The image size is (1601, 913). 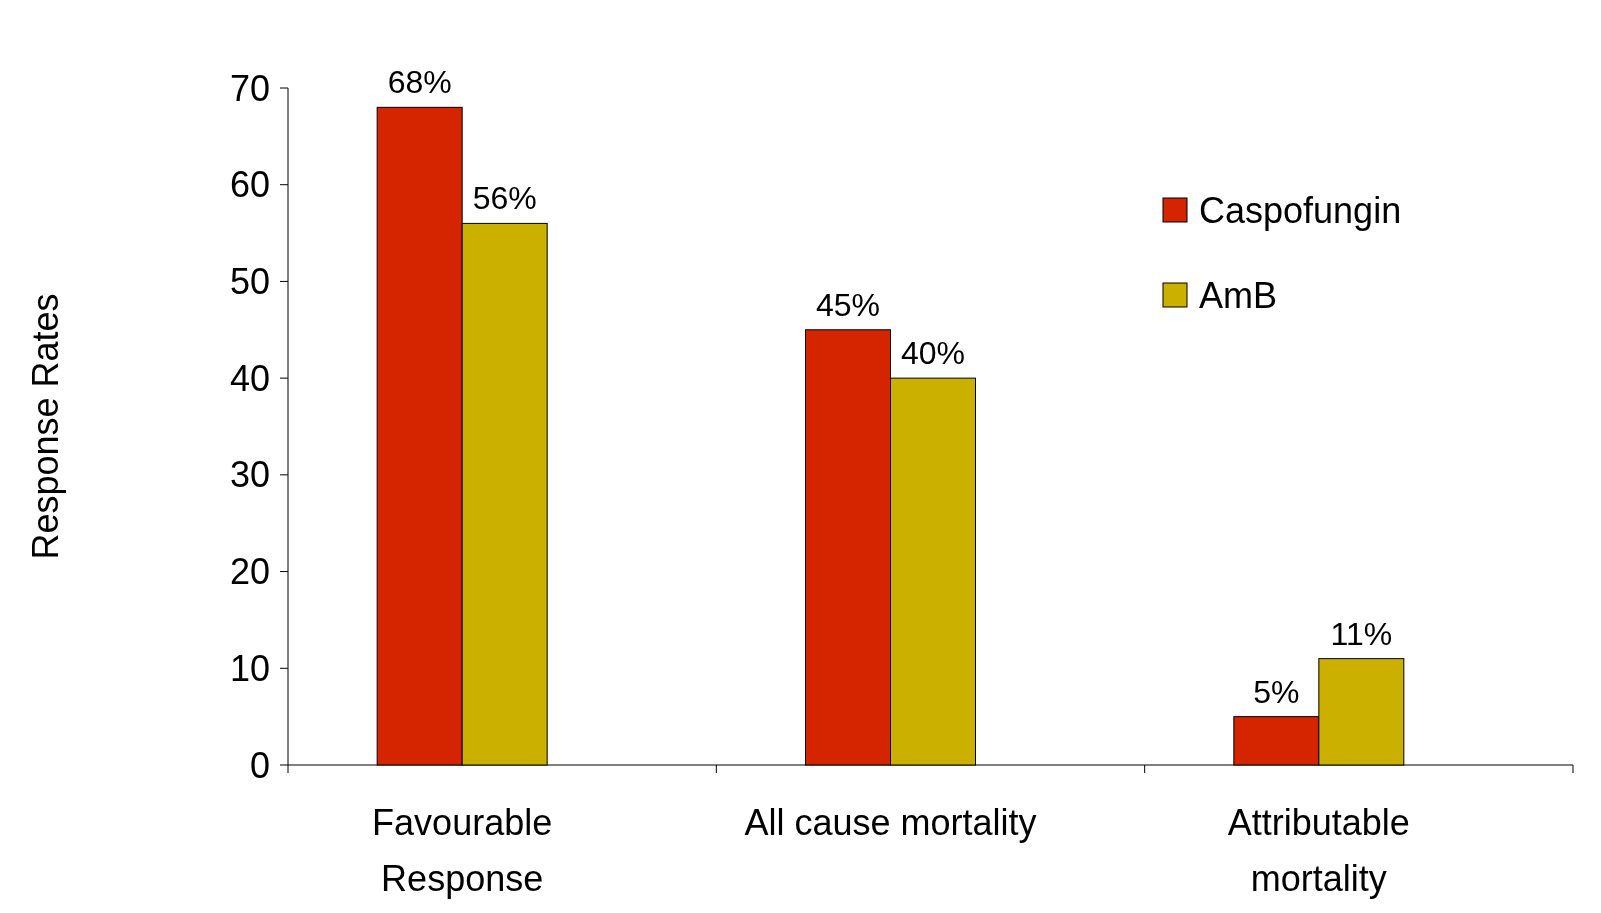 What do you see at coordinates (45, 426) in the screenshot?
I see `y-axis-title: Response Rates` at bounding box center [45, 426].